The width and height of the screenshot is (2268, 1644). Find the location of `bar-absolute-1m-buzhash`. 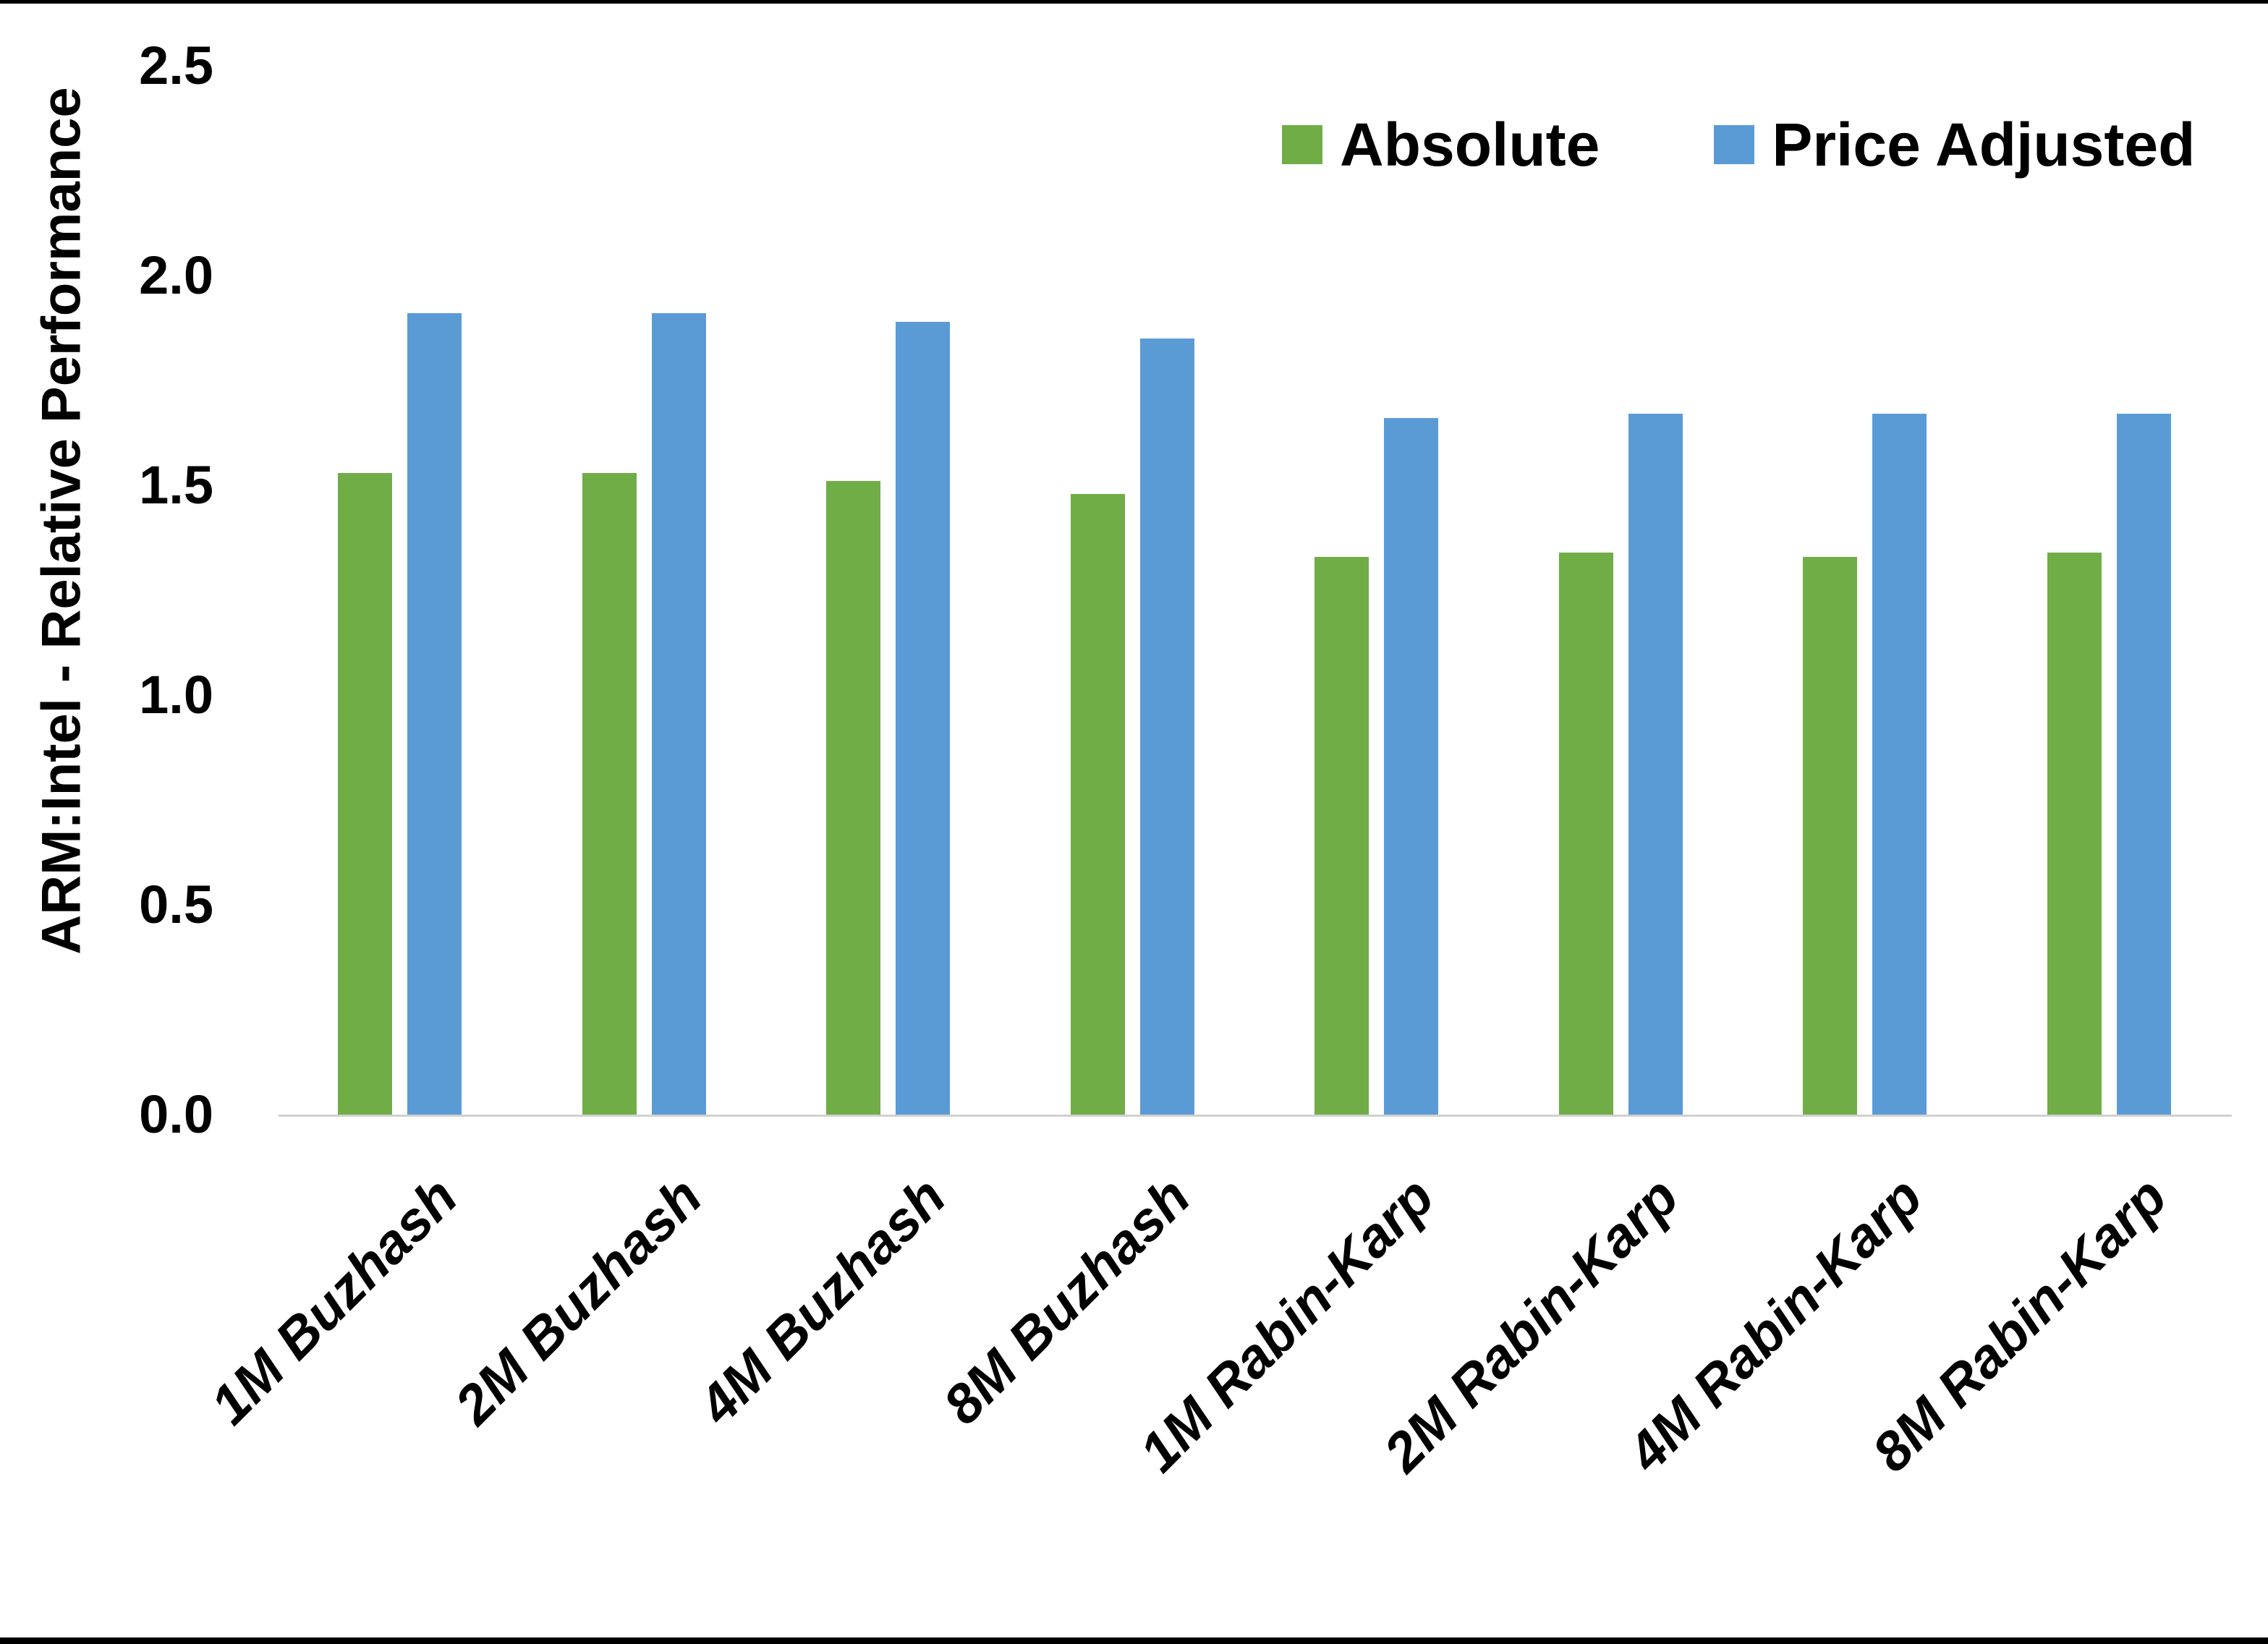

bar-absolute-1m-buzhash is located at coordinates (365, 793).